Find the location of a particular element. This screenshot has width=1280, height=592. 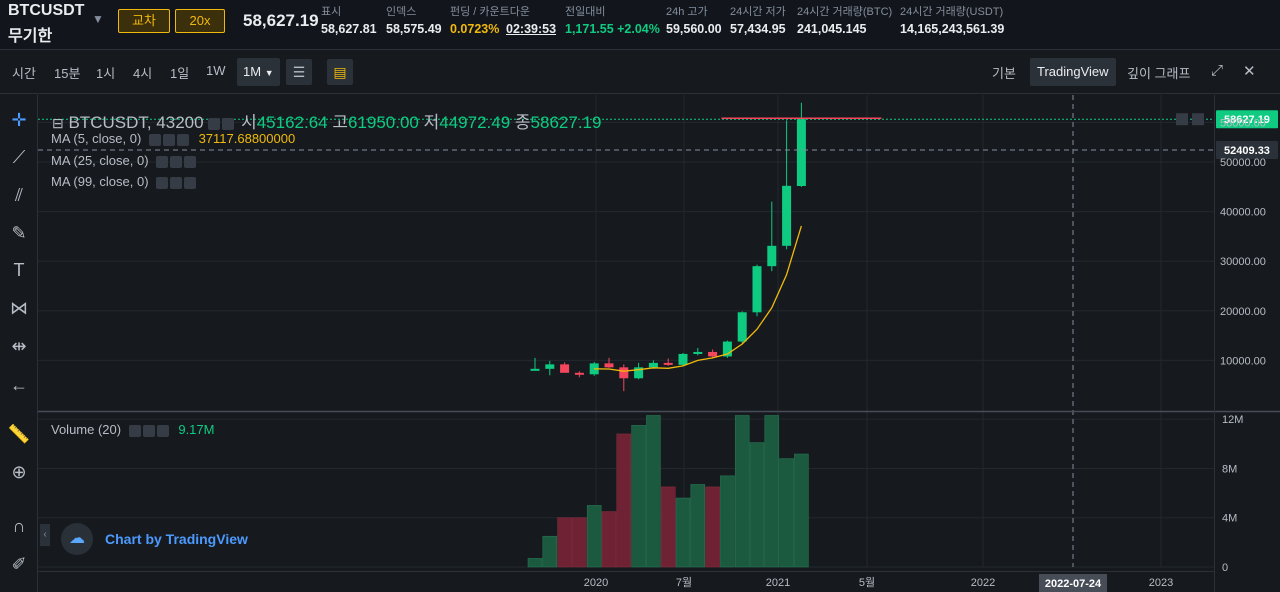

collapse-panel-icon: ‹ is located at coordinates (45, 535).